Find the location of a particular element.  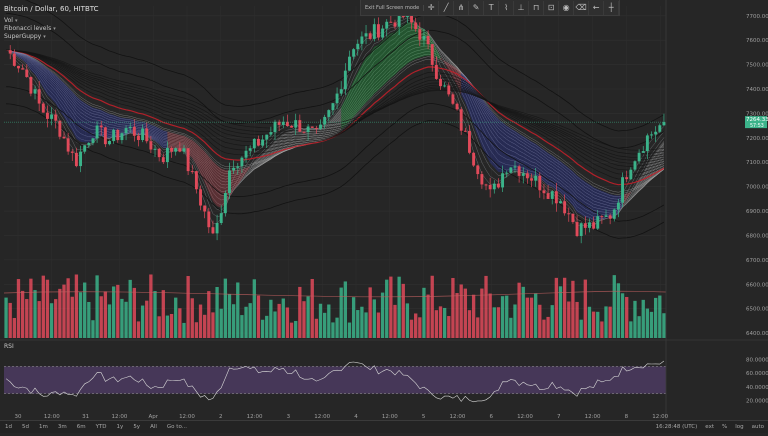

lock-icon: ⊡ is located at coordinates (551, 8).